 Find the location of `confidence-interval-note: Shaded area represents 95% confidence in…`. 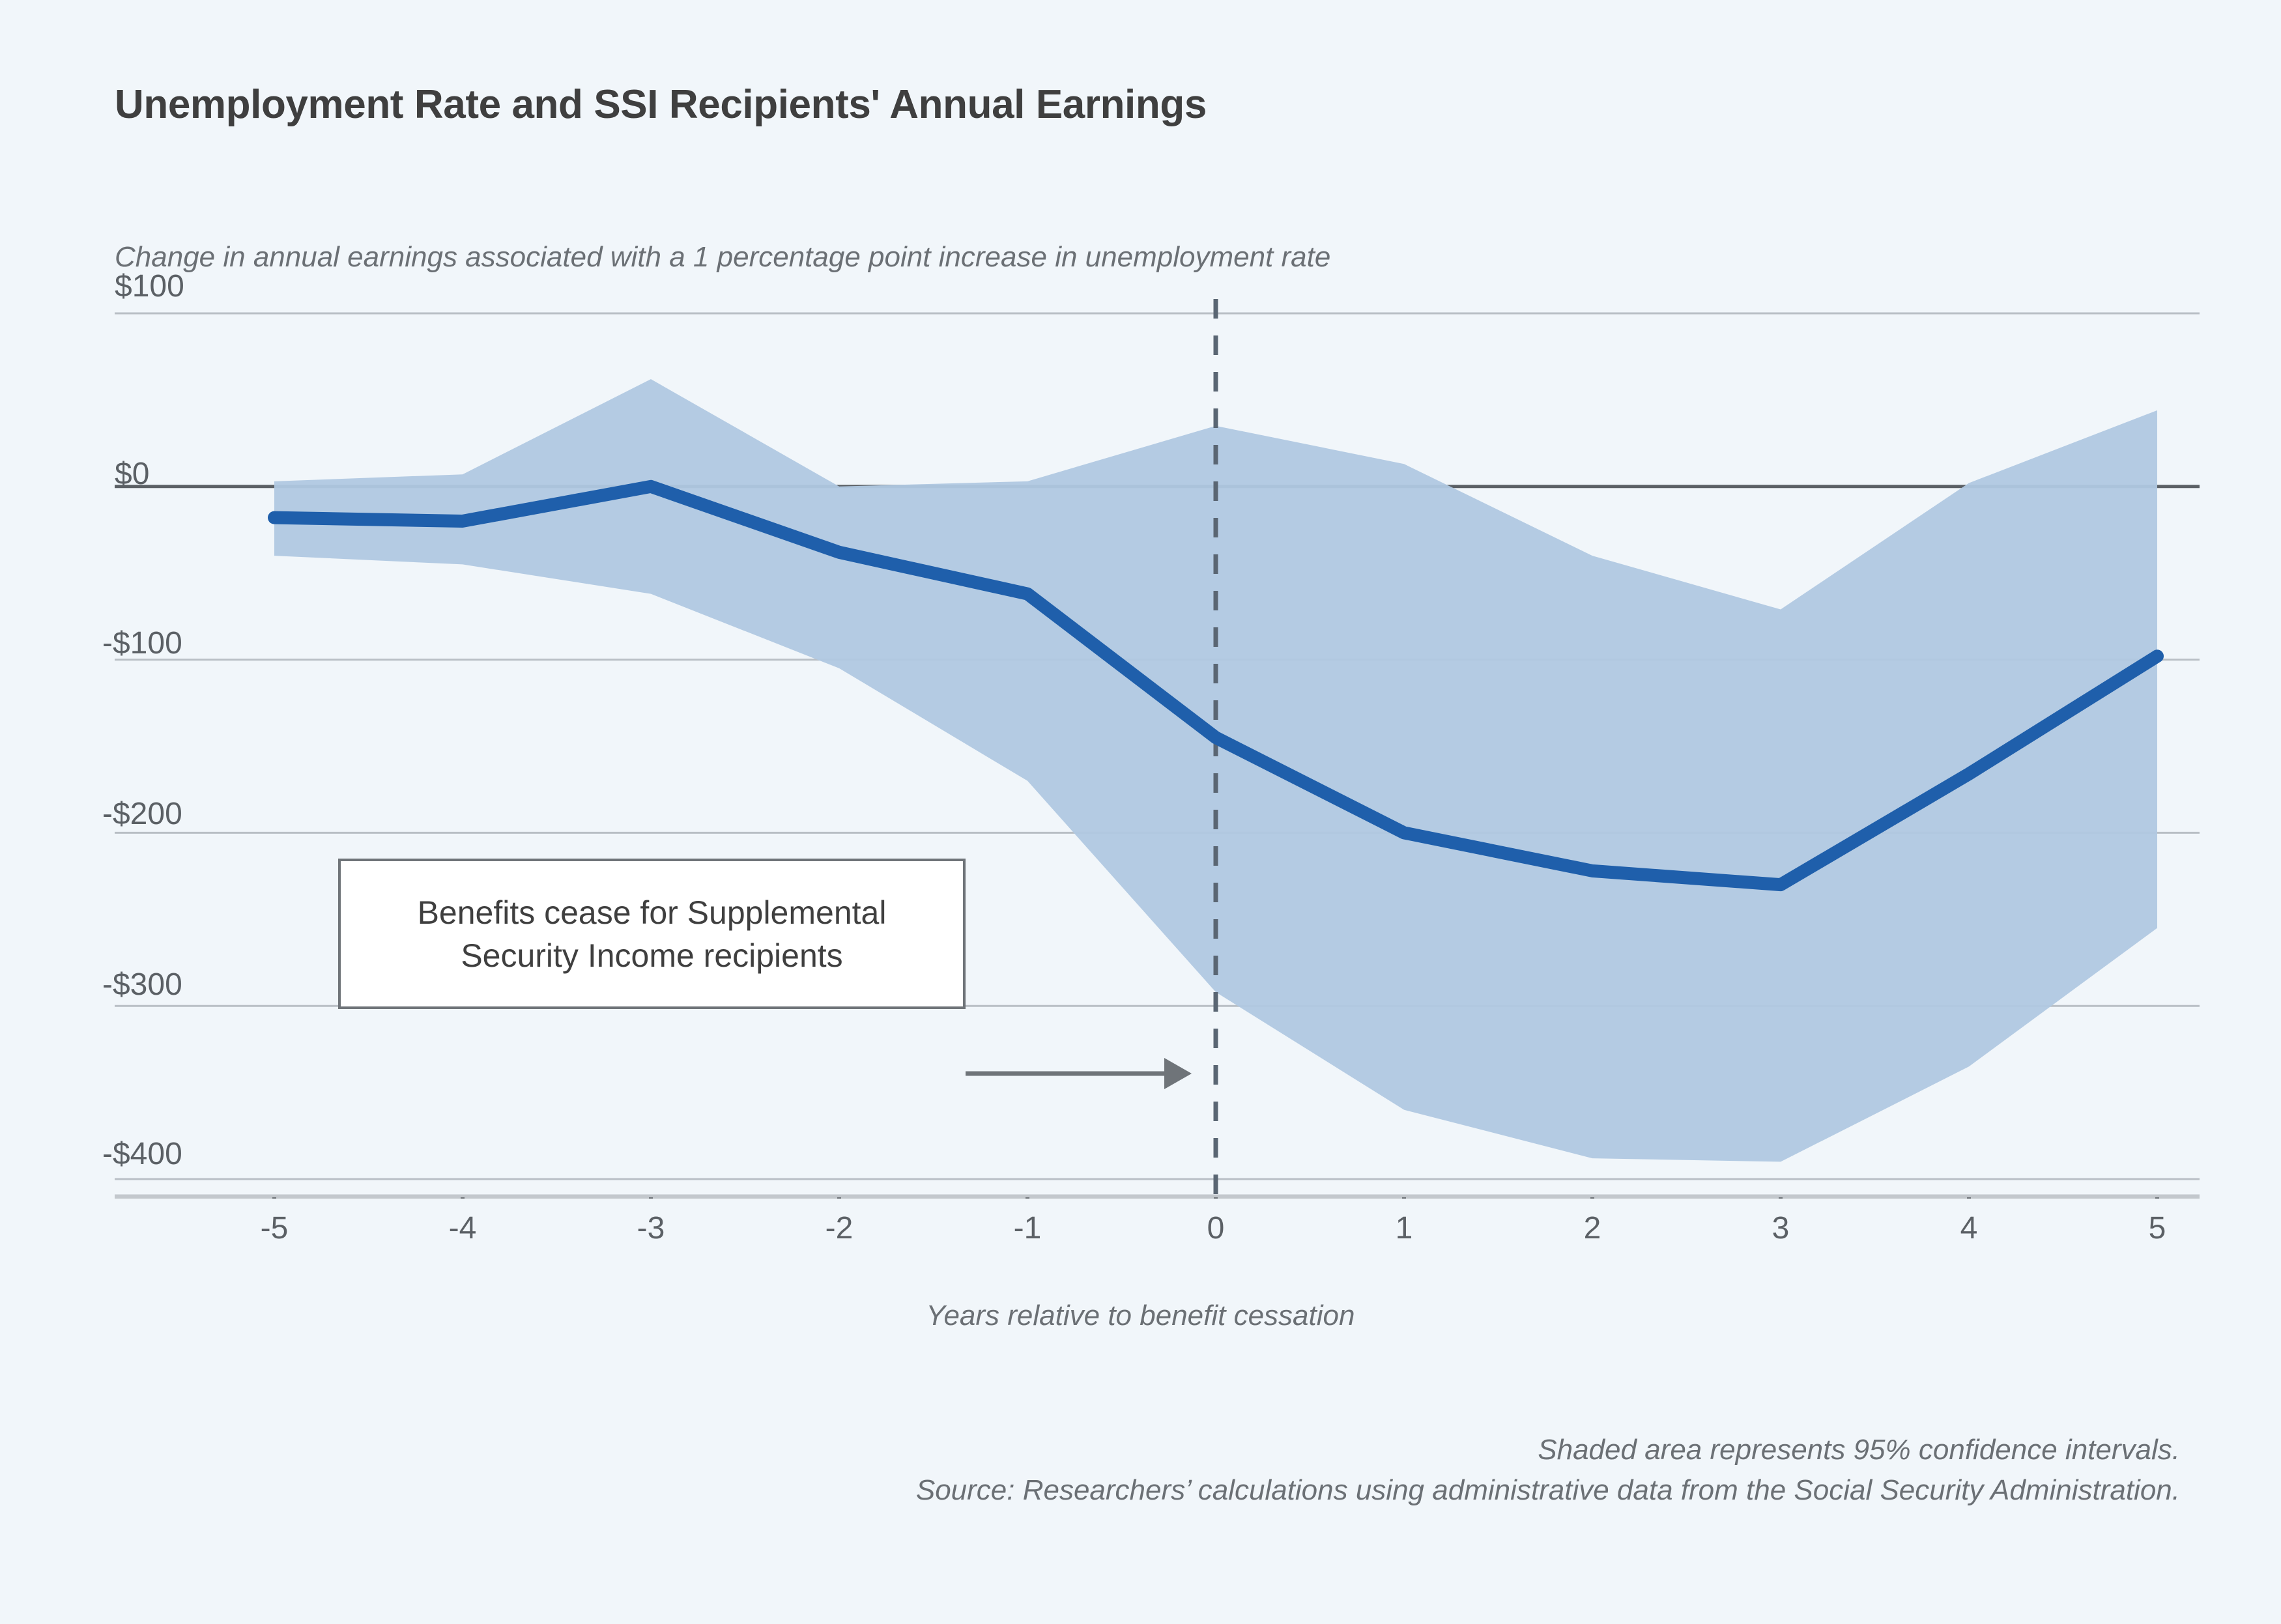

confidence-interval-note: Shaded area represents 95% confidence in… is located at coordinates (1859, 1450).